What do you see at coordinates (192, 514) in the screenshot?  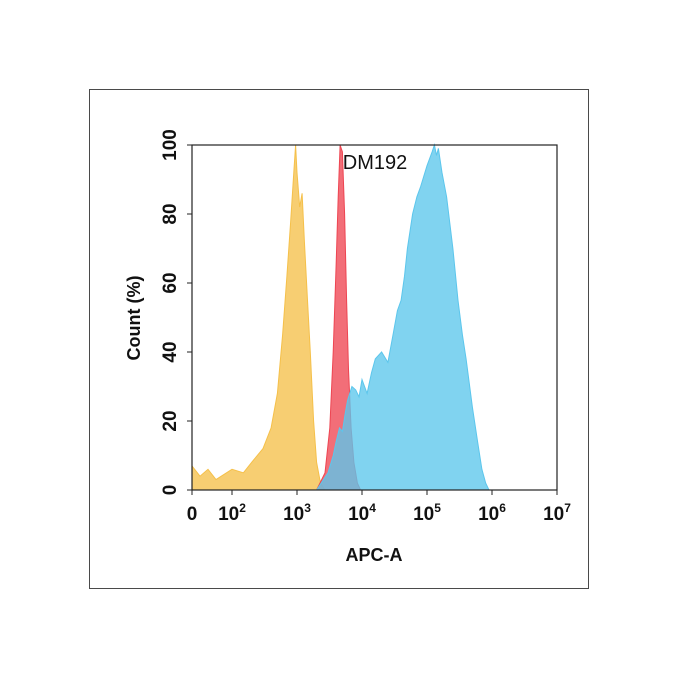 I see `x-tick-label: 0` at bounding box center [192, 514].